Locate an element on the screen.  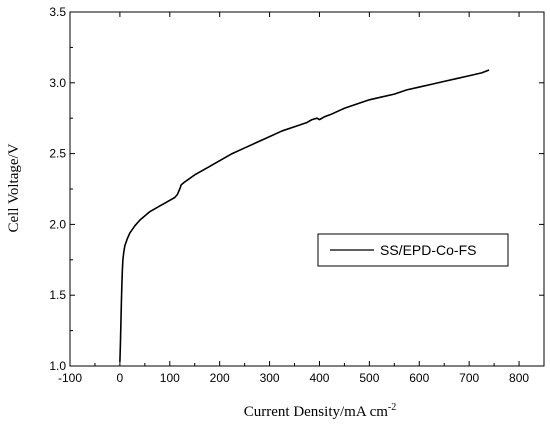
y-tick-label: 1.5 is located at coordinates (57, 295).